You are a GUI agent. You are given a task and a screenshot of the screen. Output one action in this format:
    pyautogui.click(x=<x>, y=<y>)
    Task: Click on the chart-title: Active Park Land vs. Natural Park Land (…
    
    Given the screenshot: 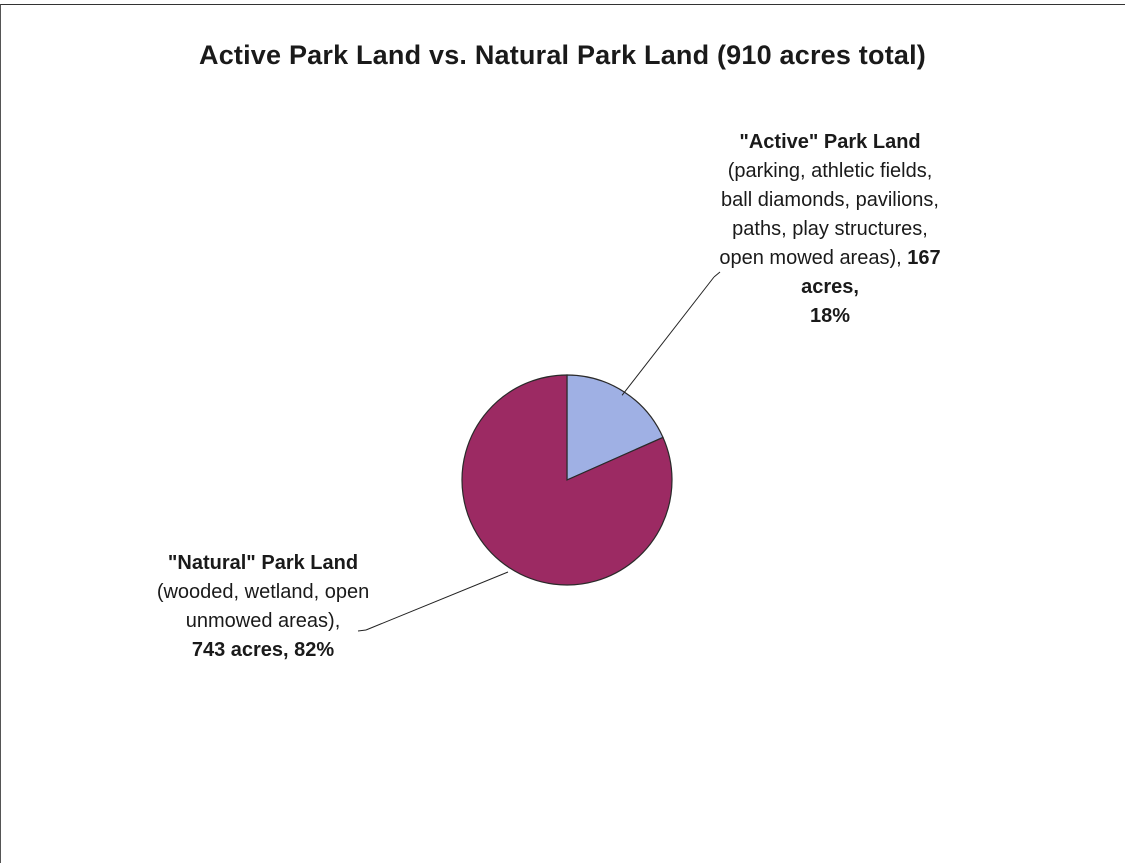 What is the action you would take?
    pyautogui.click(x=562, y=55)
    